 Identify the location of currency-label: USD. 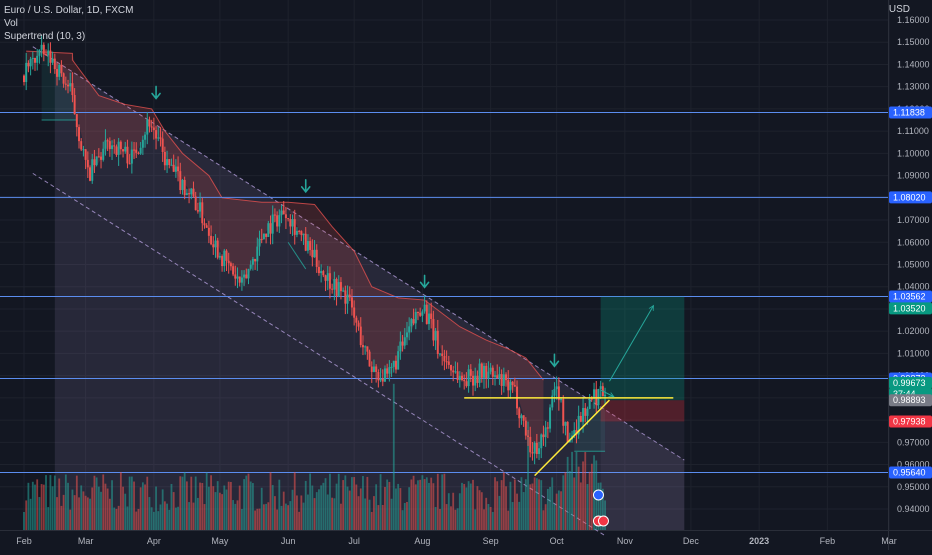
(899, 9).